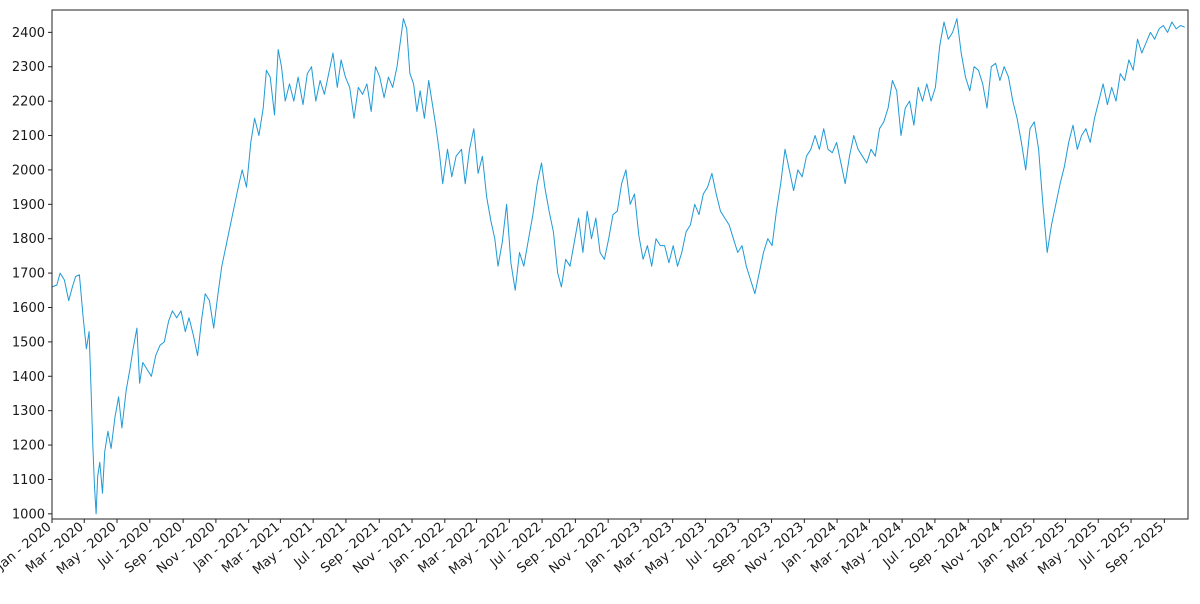  Describe the element at coordinates (28, 67) in the screenshot. I see `y-tick-label: 2300` at that location.